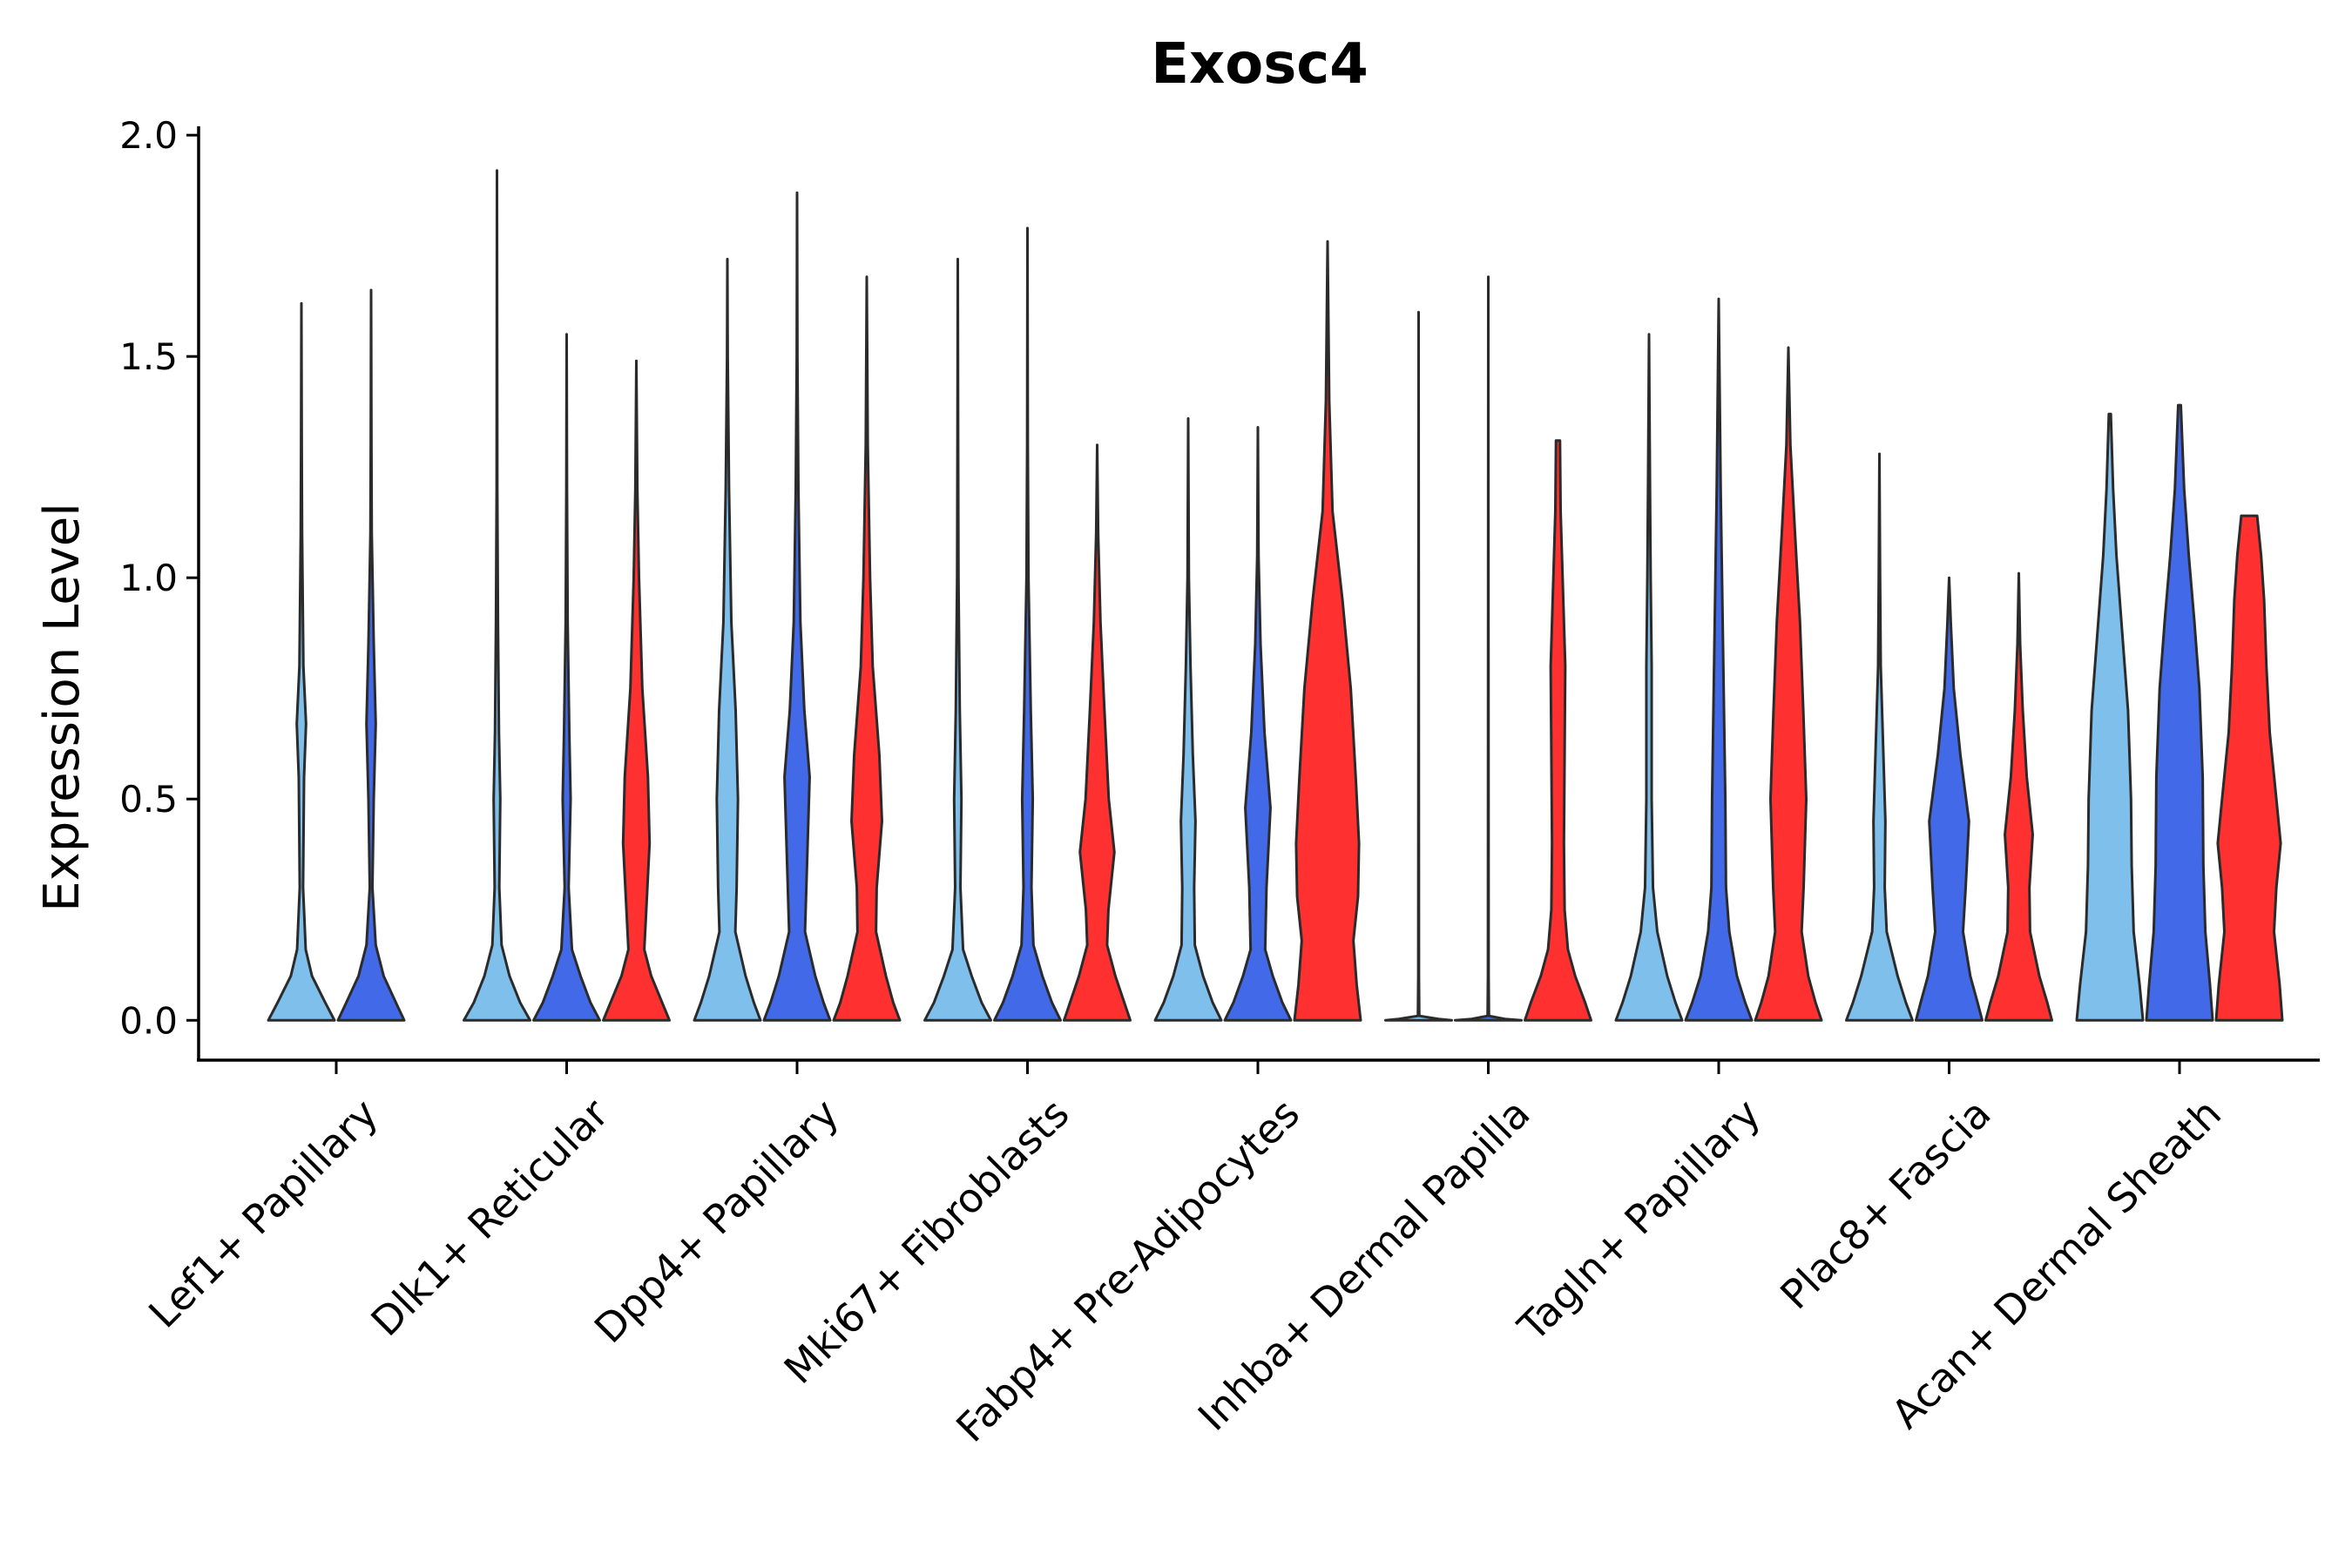 Image resolution: width=2352 pixels, height=1568 pixels. What do you see at coordinates (148, 578) in the screenshot?
I see `y-tick-label: 1.0` at bounding box center [148, 578].